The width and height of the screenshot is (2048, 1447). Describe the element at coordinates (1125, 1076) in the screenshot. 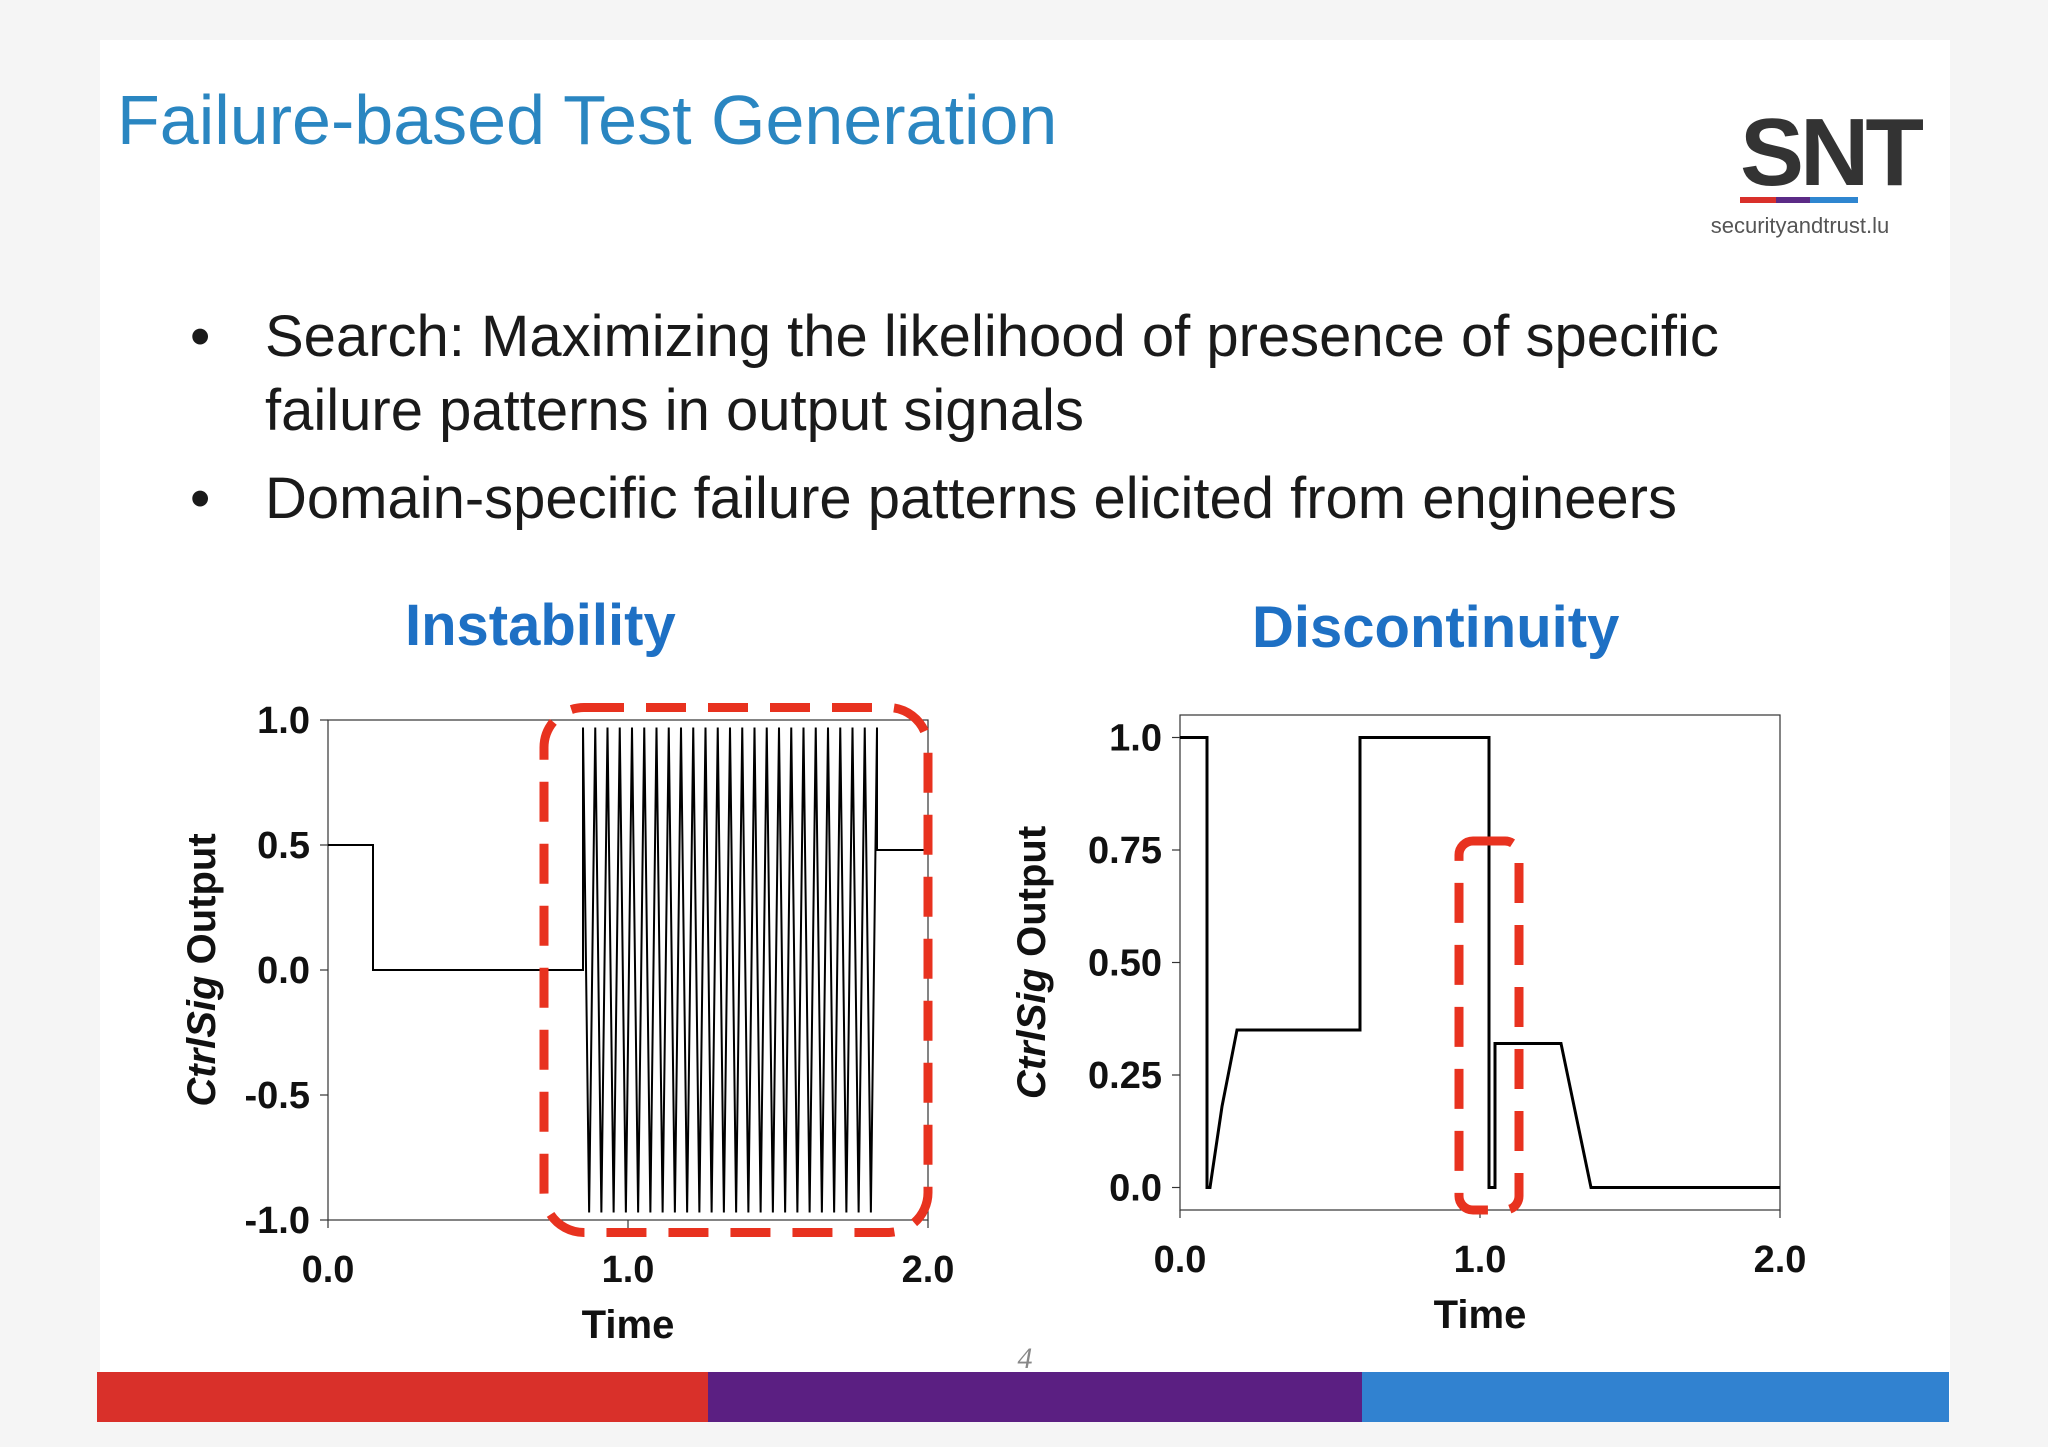

I see `y-tick-label: 0.25` at that location.